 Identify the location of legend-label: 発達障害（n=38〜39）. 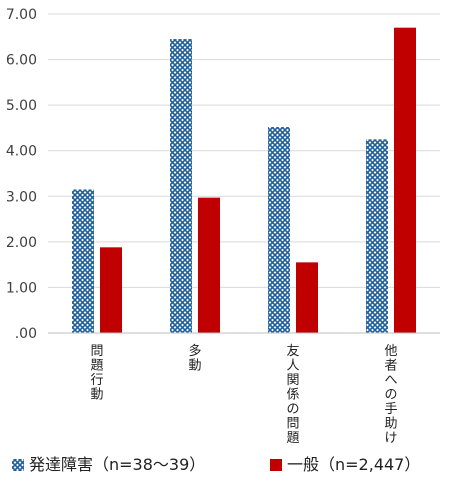
(117, 464).